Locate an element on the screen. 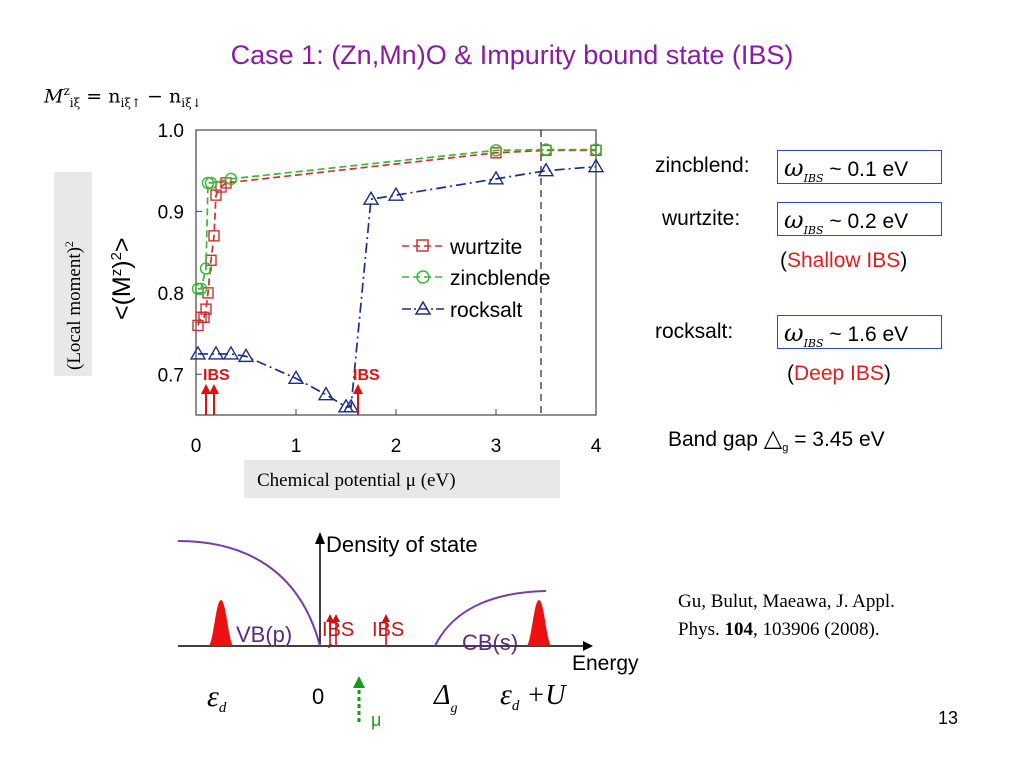 This screenshot has width=1024, height=768. energy-axis-arrow is located at coordinates (588, 646).